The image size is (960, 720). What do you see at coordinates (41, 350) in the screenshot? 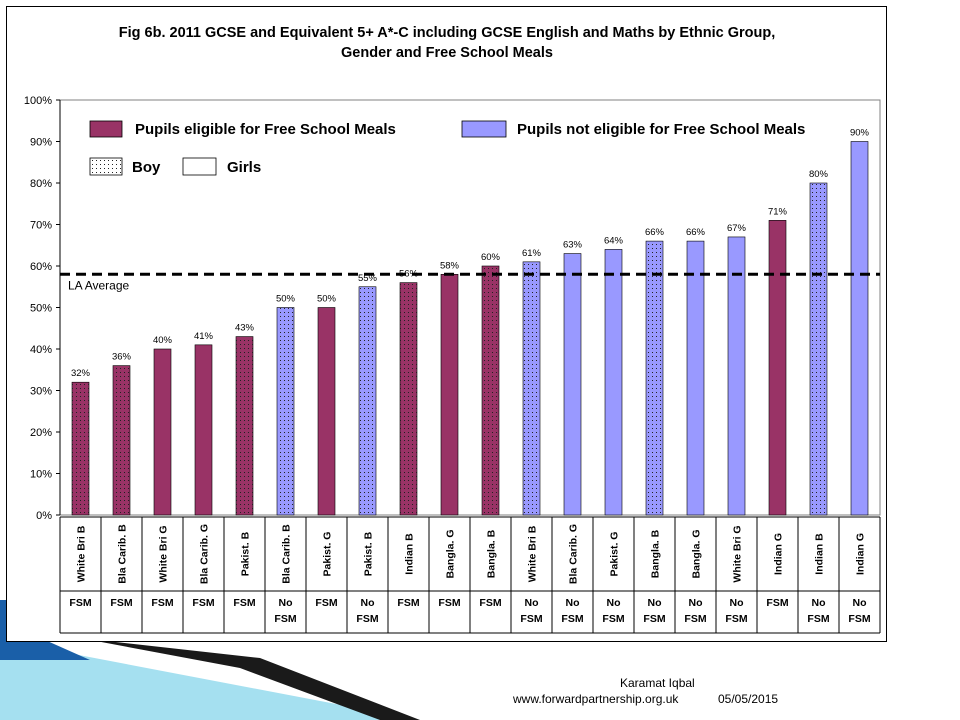
I see `y-tick-label: 40%` at bounding box center [41, 350].